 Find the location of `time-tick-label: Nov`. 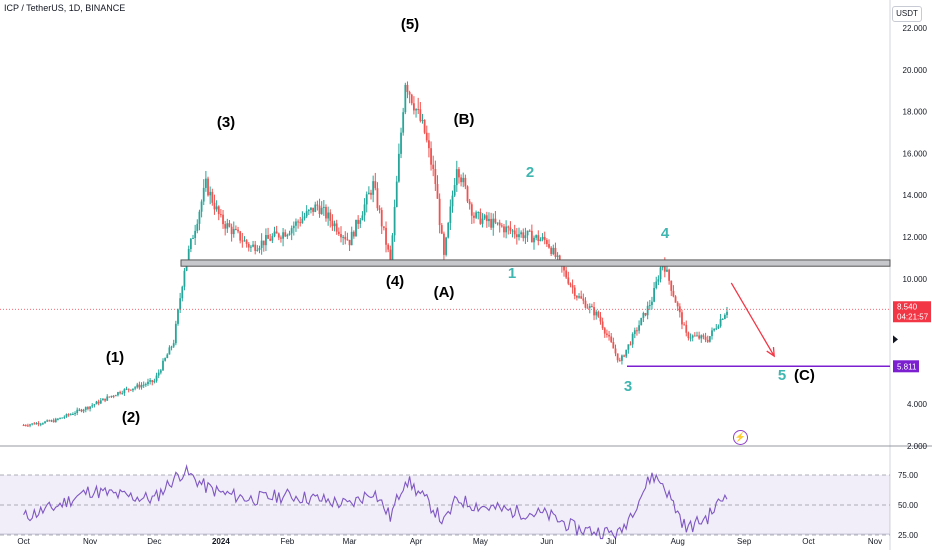

time-tick-label: Nov is located at coordinates (90, 541).